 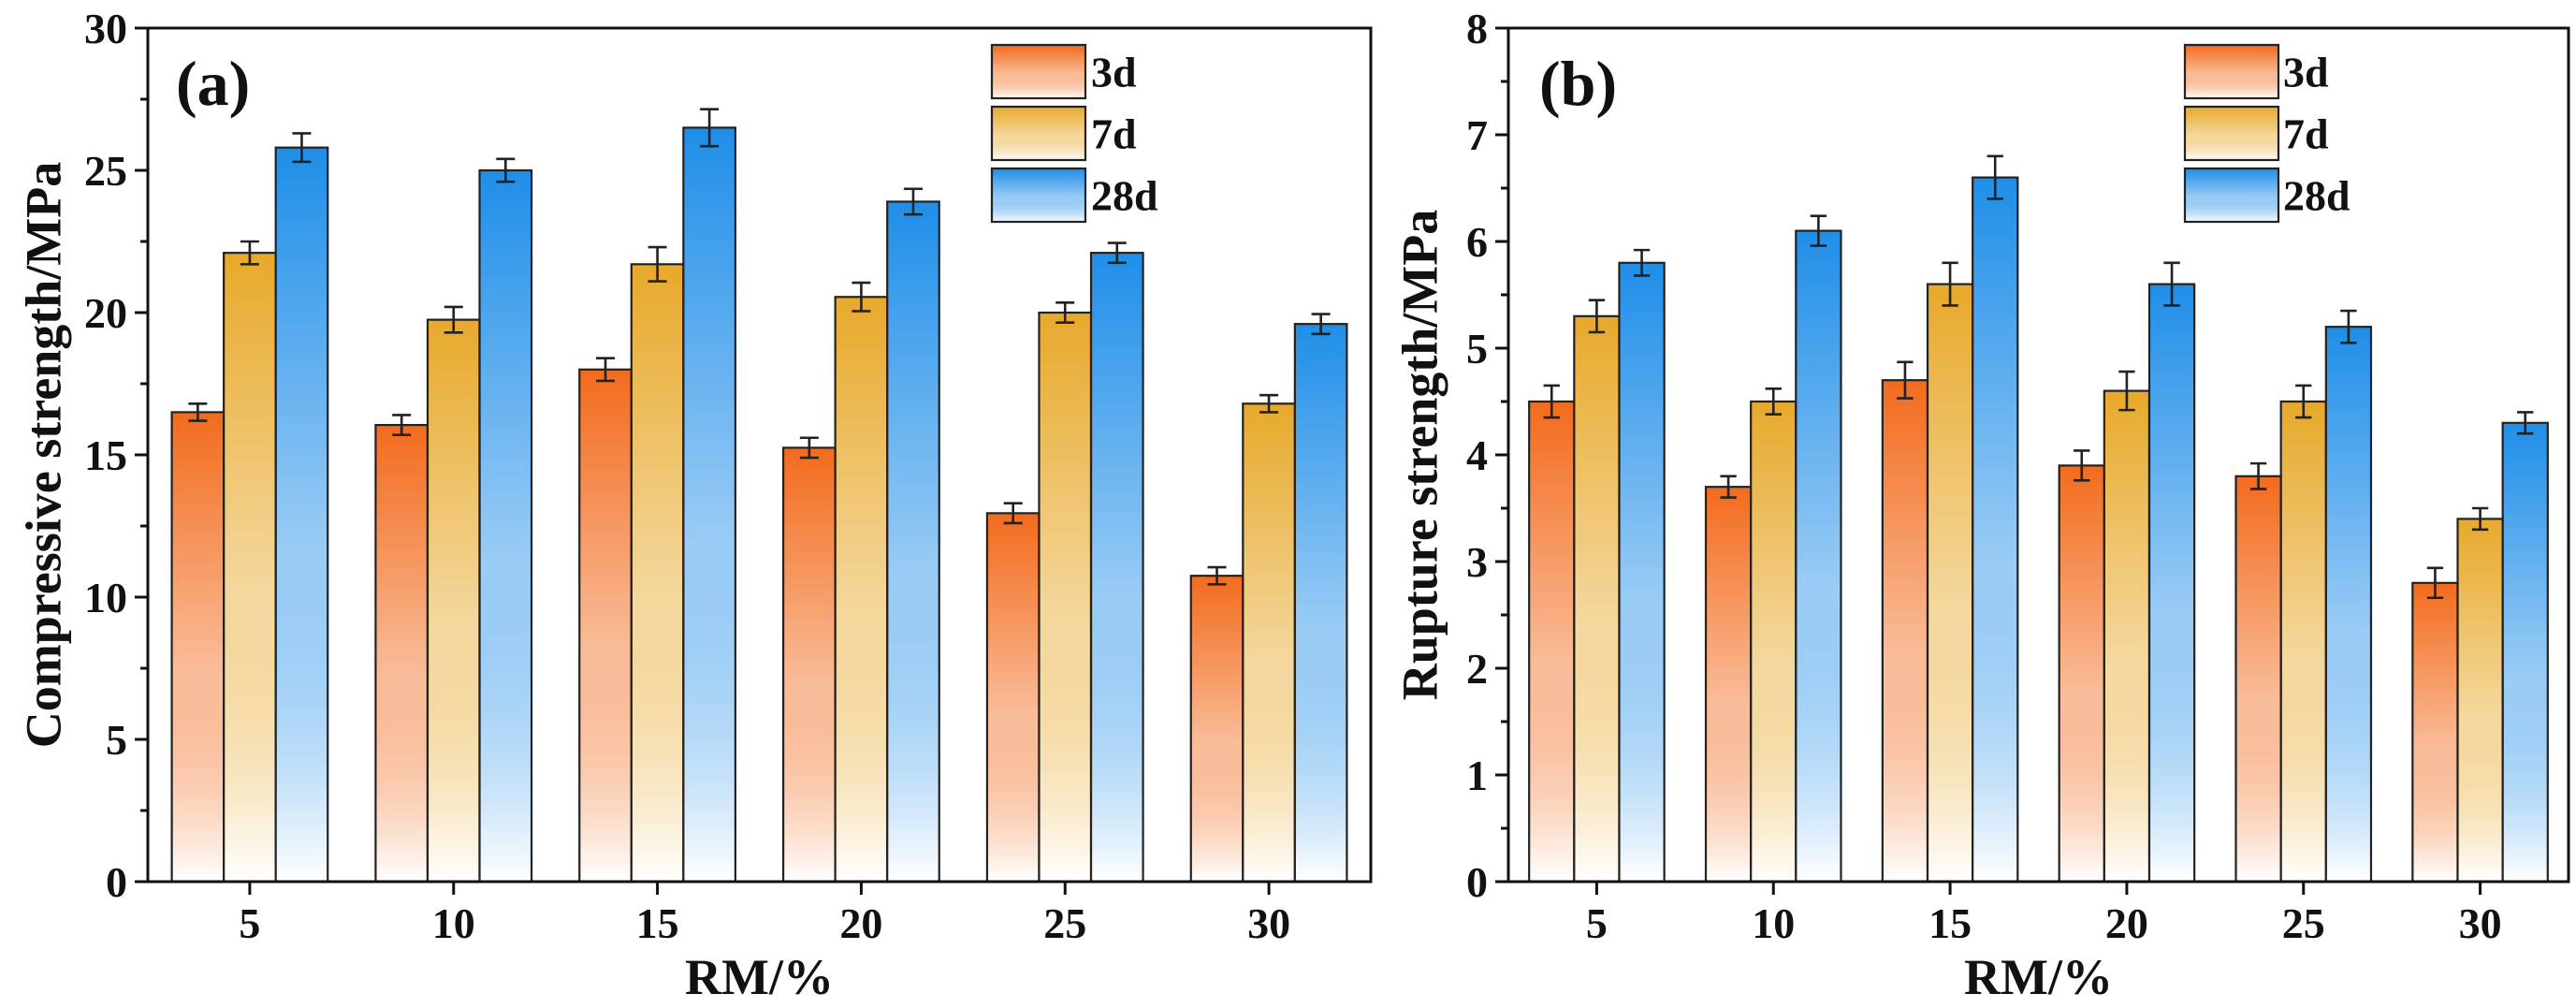 I want to click on x-tick-label: 20, so click(x=2126, y=923).